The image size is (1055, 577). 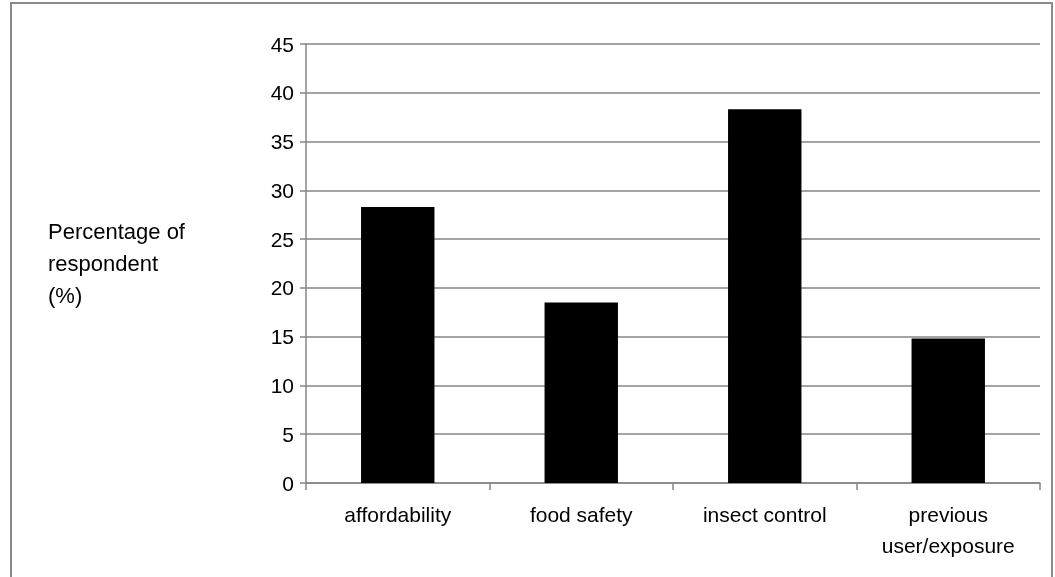 What do you see at coordinates (948, 530) in the screenshot?
I see `x-tick-label: previous user/exposure` at bounding box center [948, 530].